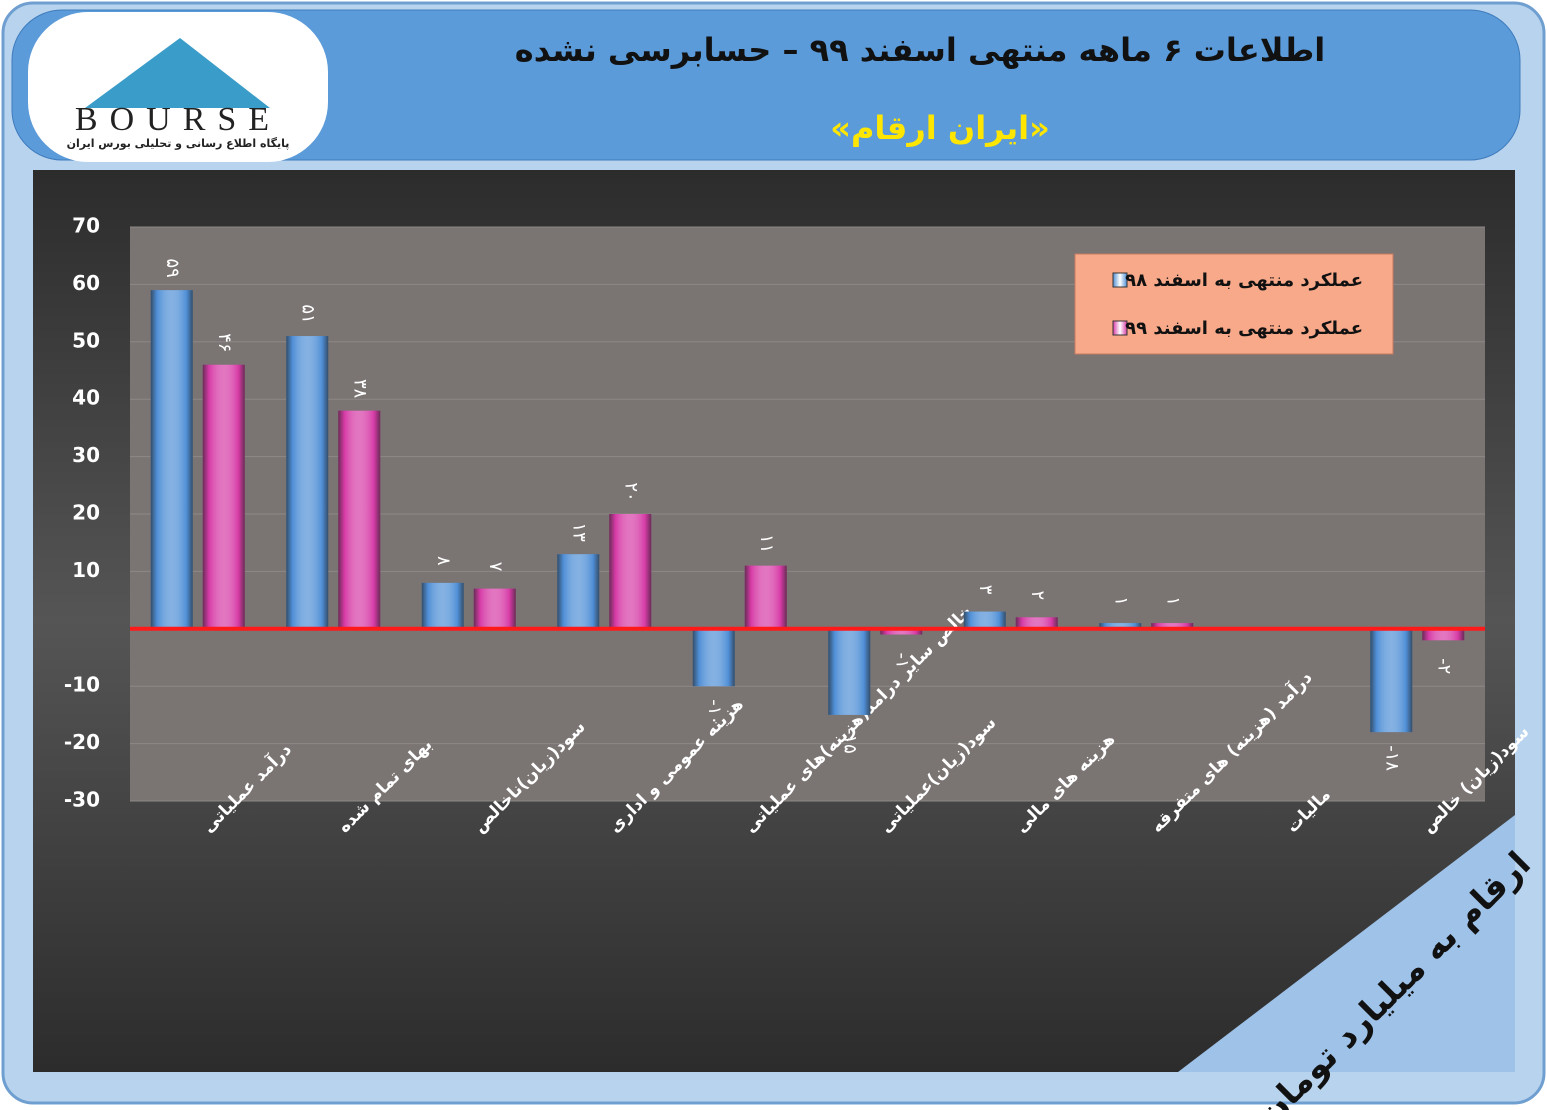  What do you see at coordinates (714, 712) in the screenshot?
I see `value-label: -۱۰` at bounding box center [714, 712].